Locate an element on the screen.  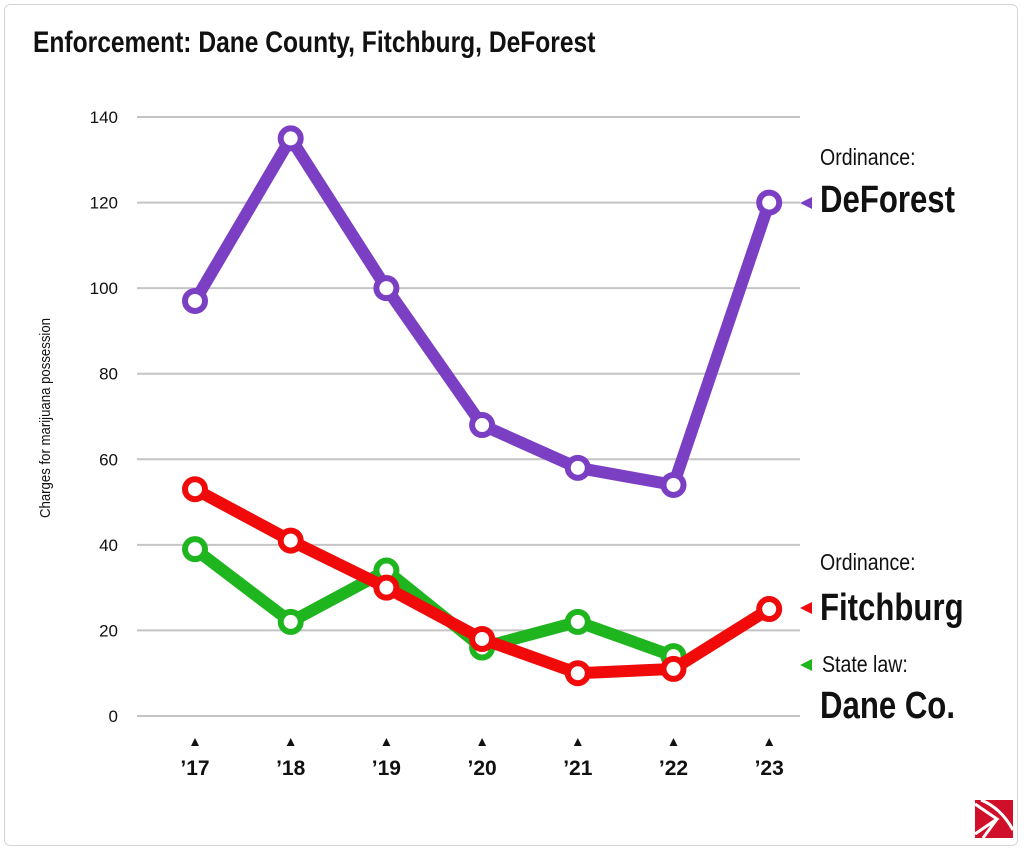
x-tick-label: ’18 is located at coordinates (291, 768).